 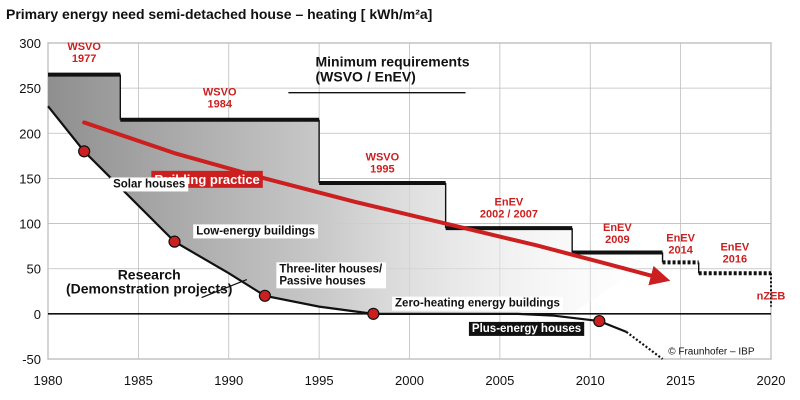 I want to click on requirement-label: EnEV 2002 / 2007, so click(x=509, y=209).